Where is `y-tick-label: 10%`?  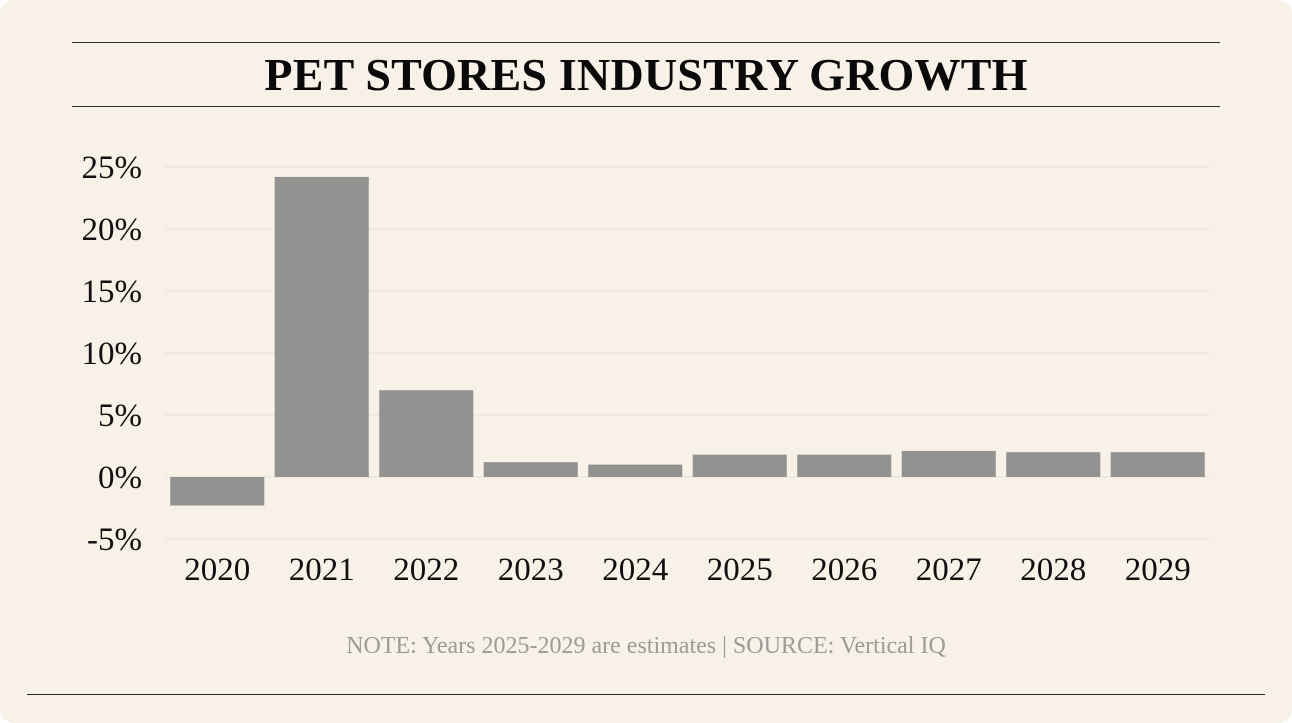 y-tick-label: 10% is located at coordinates (112, 354).